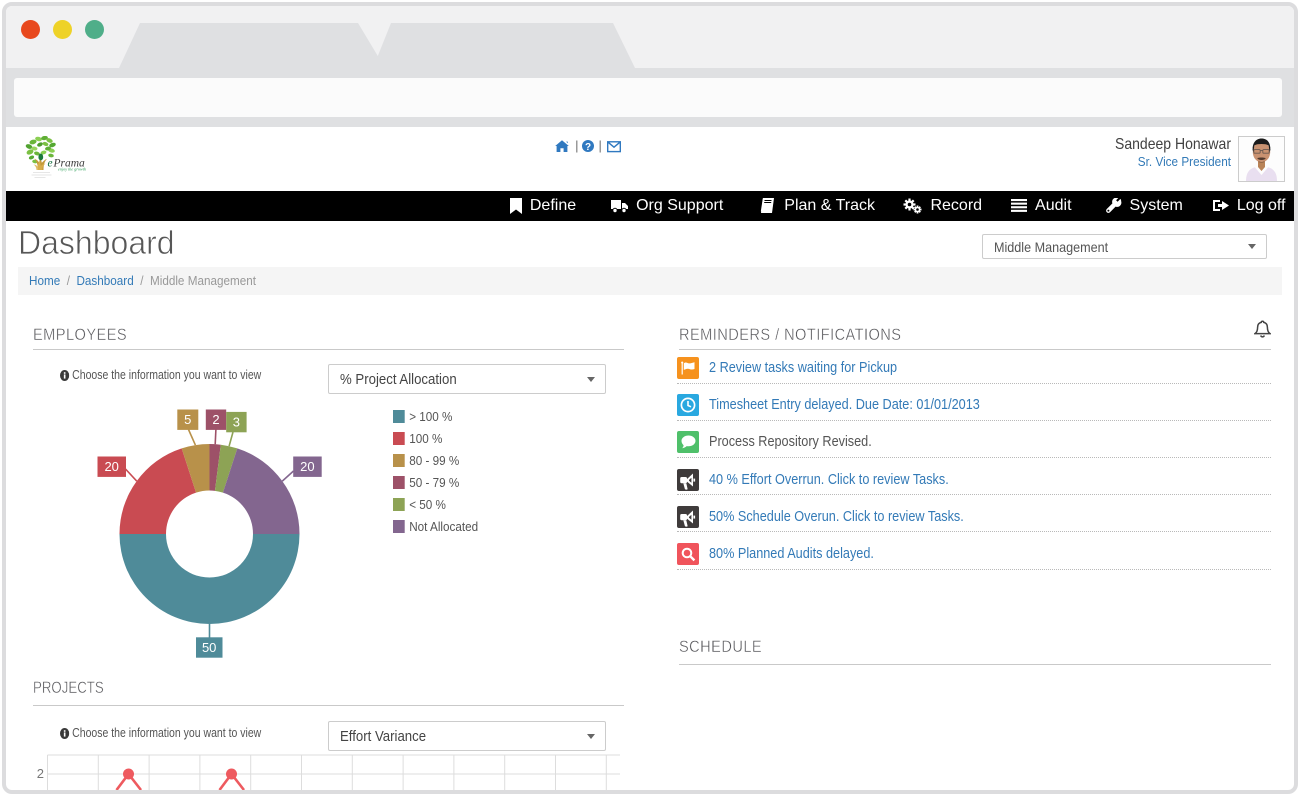 The image size is (1300, 796). What do you see at coordinates (50, 164) in the screenshot?
I see `svg-text: e` at bounding box center [50, 164].